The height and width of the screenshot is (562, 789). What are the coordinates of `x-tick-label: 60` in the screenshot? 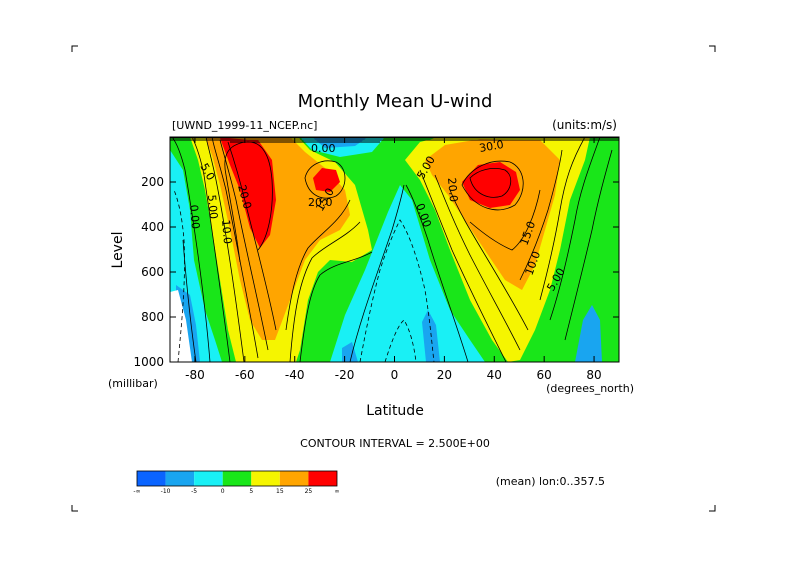 It's located at (544, 375).